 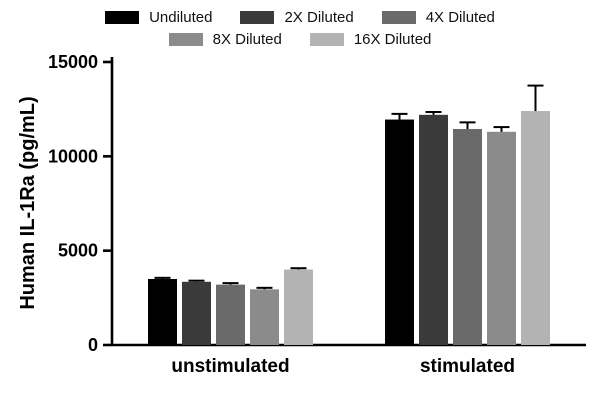 I want to click on x-category-label: stimulated, so click(x=467, y=366).